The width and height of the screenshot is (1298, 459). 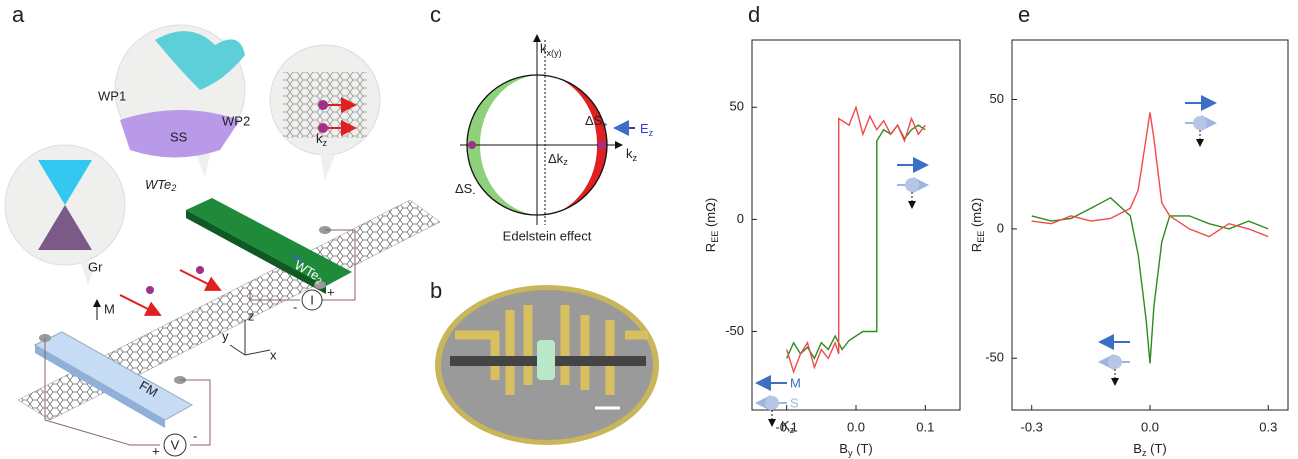 I want to click on wte2-side, so click(x=256, y=252).